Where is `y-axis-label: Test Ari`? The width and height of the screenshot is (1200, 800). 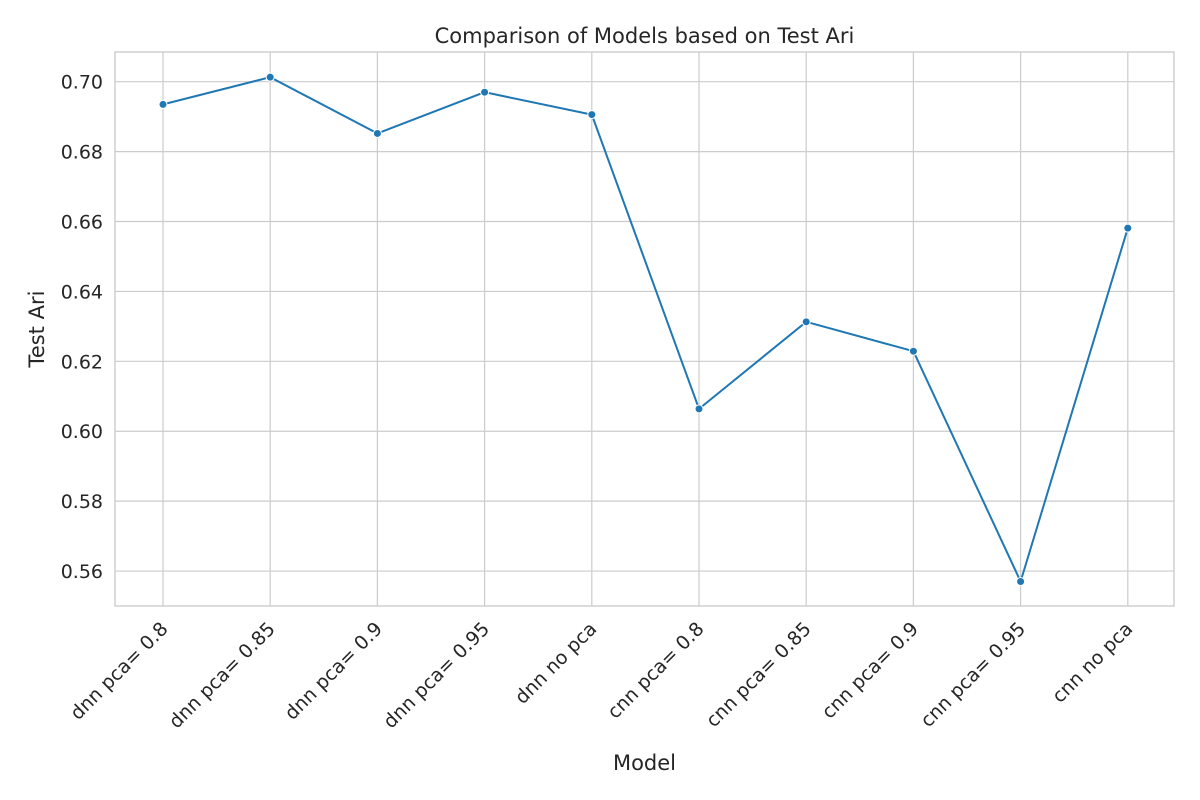
y-axis-label: Test Ari is located at coordinates (37, 330).